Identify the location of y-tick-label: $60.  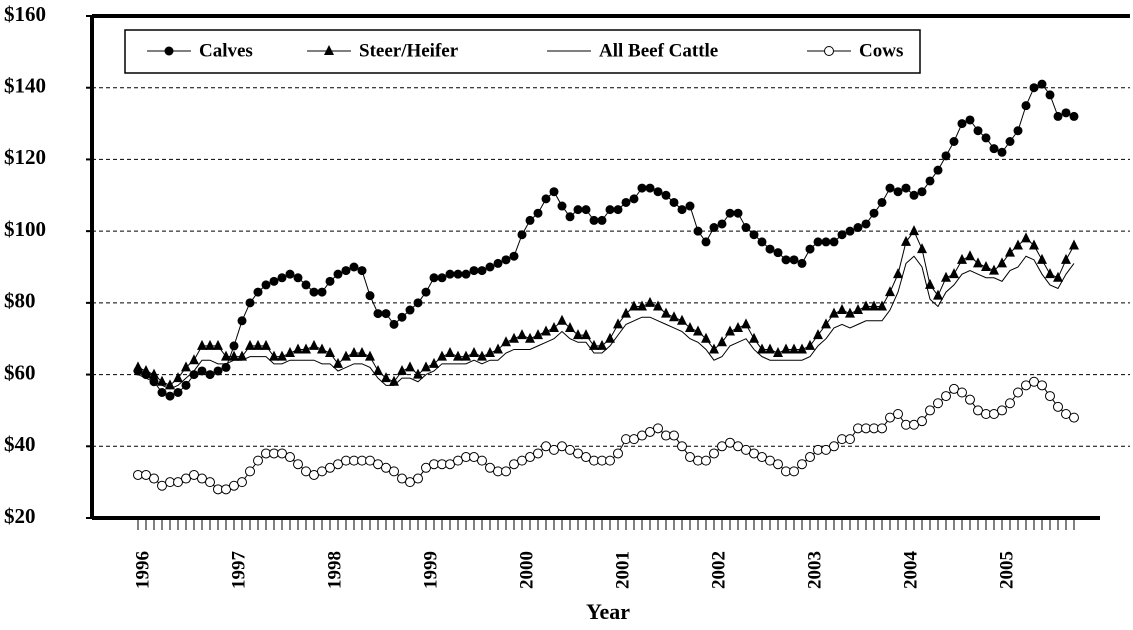
(20, 372).